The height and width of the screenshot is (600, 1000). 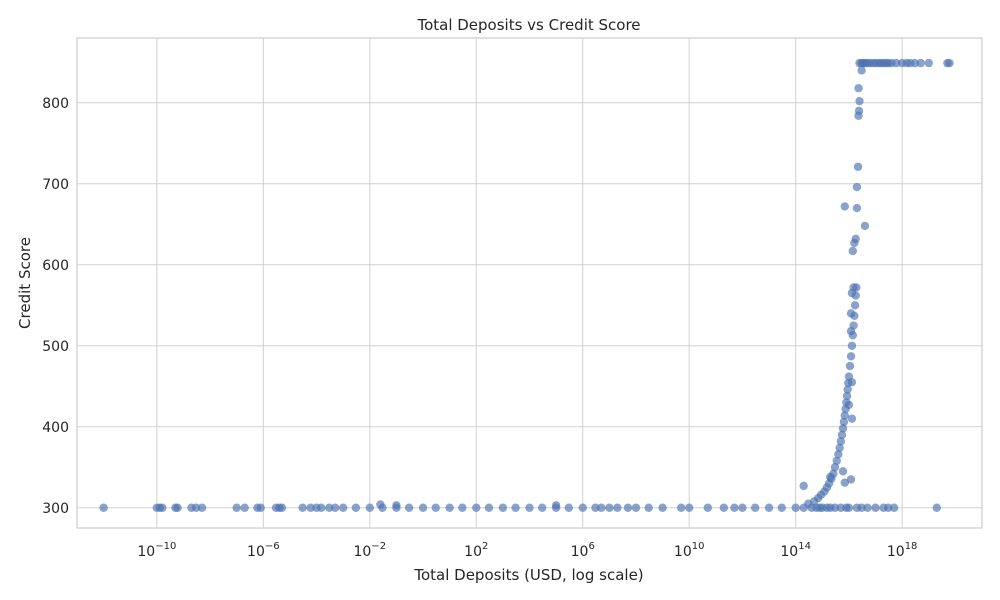 What do you see at coordinates (55, 306) in the screenshot?
I see `y-tick-labels: 300 400 500 600 700 800` at bounding box center [55, 306].